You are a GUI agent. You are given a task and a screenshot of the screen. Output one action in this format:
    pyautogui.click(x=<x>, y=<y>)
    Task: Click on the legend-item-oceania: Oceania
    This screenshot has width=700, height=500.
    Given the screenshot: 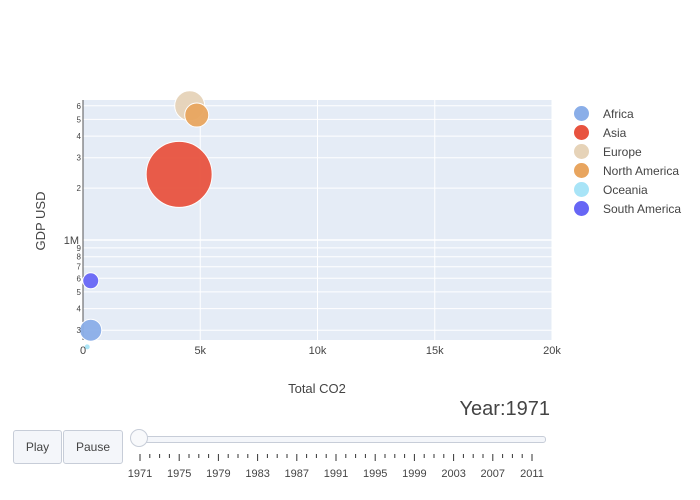 What is the action you would take?
    pyautogui.click(x=626, y=189)
    